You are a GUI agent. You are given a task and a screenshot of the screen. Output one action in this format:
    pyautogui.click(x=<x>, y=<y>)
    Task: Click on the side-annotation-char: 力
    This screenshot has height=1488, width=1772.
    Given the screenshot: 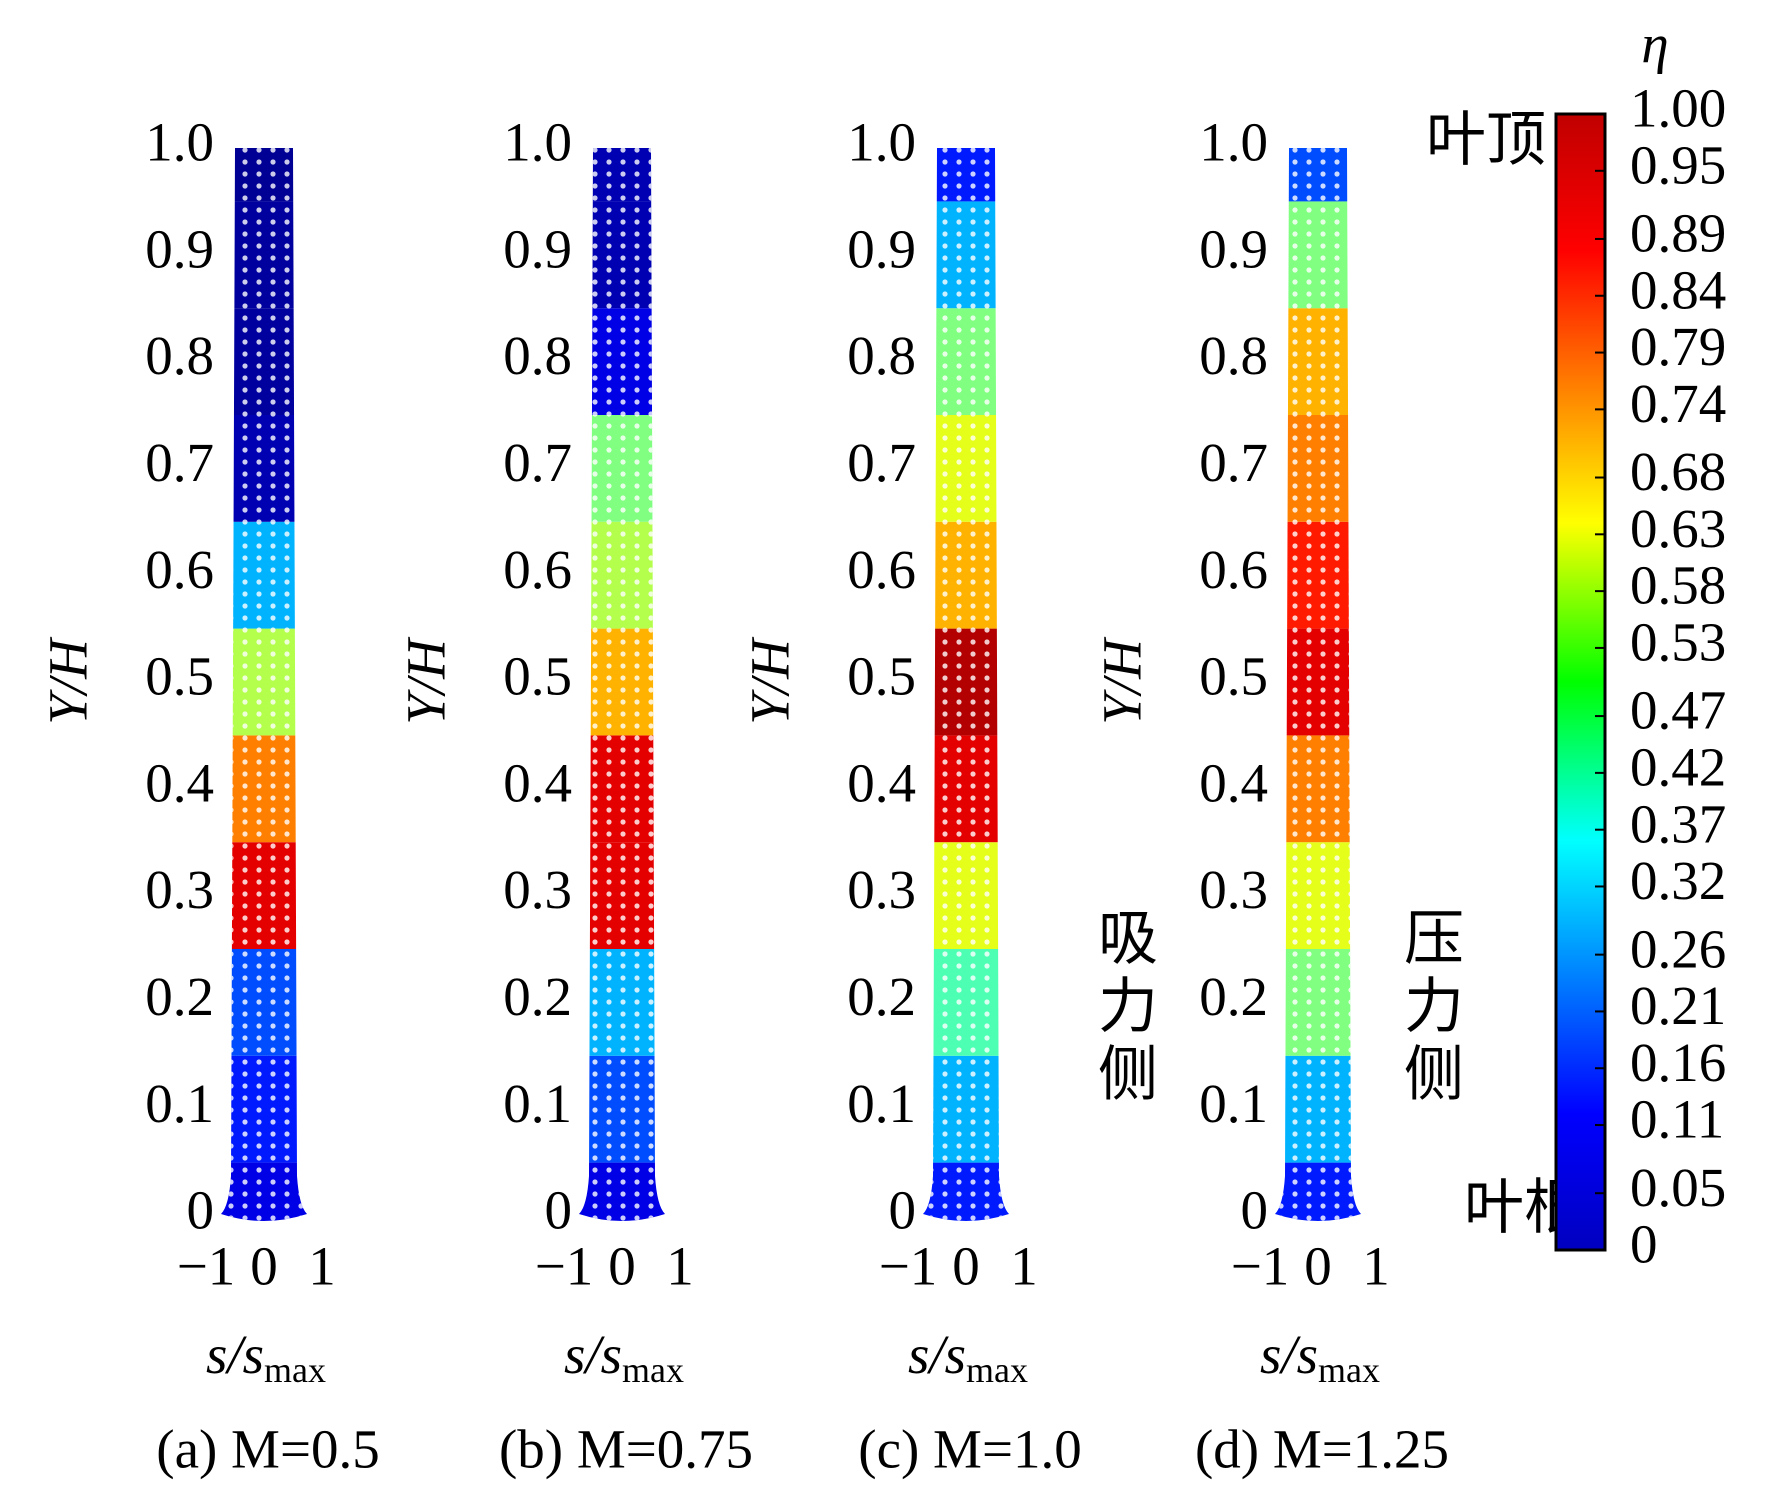 What is the action you would take?
    pyautogui.click(x=1434, y=1007)
    